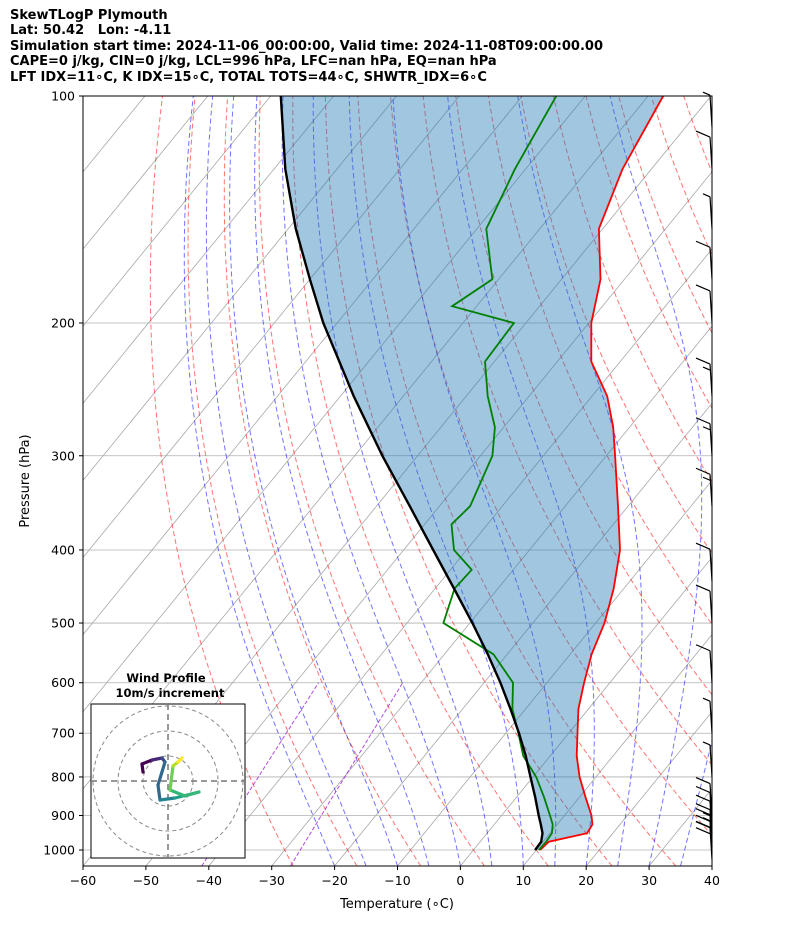 This screenshot has height=937, width=794. I want to click on y-tick-label: 600, so click(63, 682).